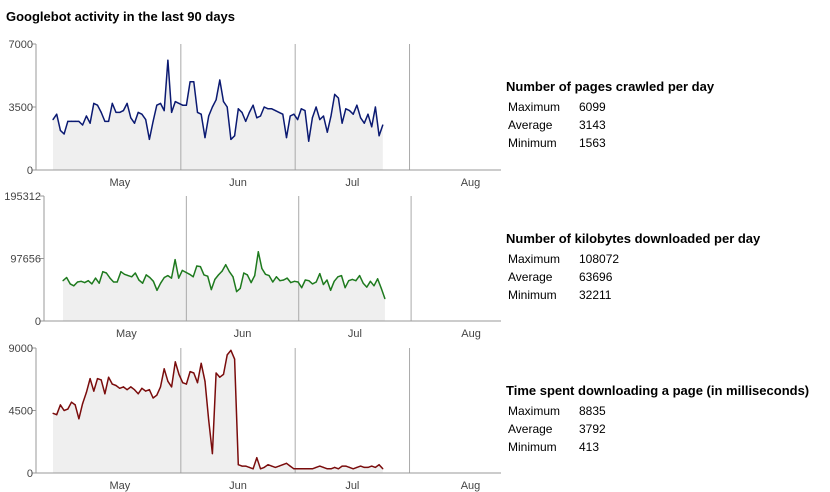 The width and height of the screenshot is (830, 492). Describe the element at coordinates (21, 349) in the screenshot. I see `y-tick-label: 9000` at that location.